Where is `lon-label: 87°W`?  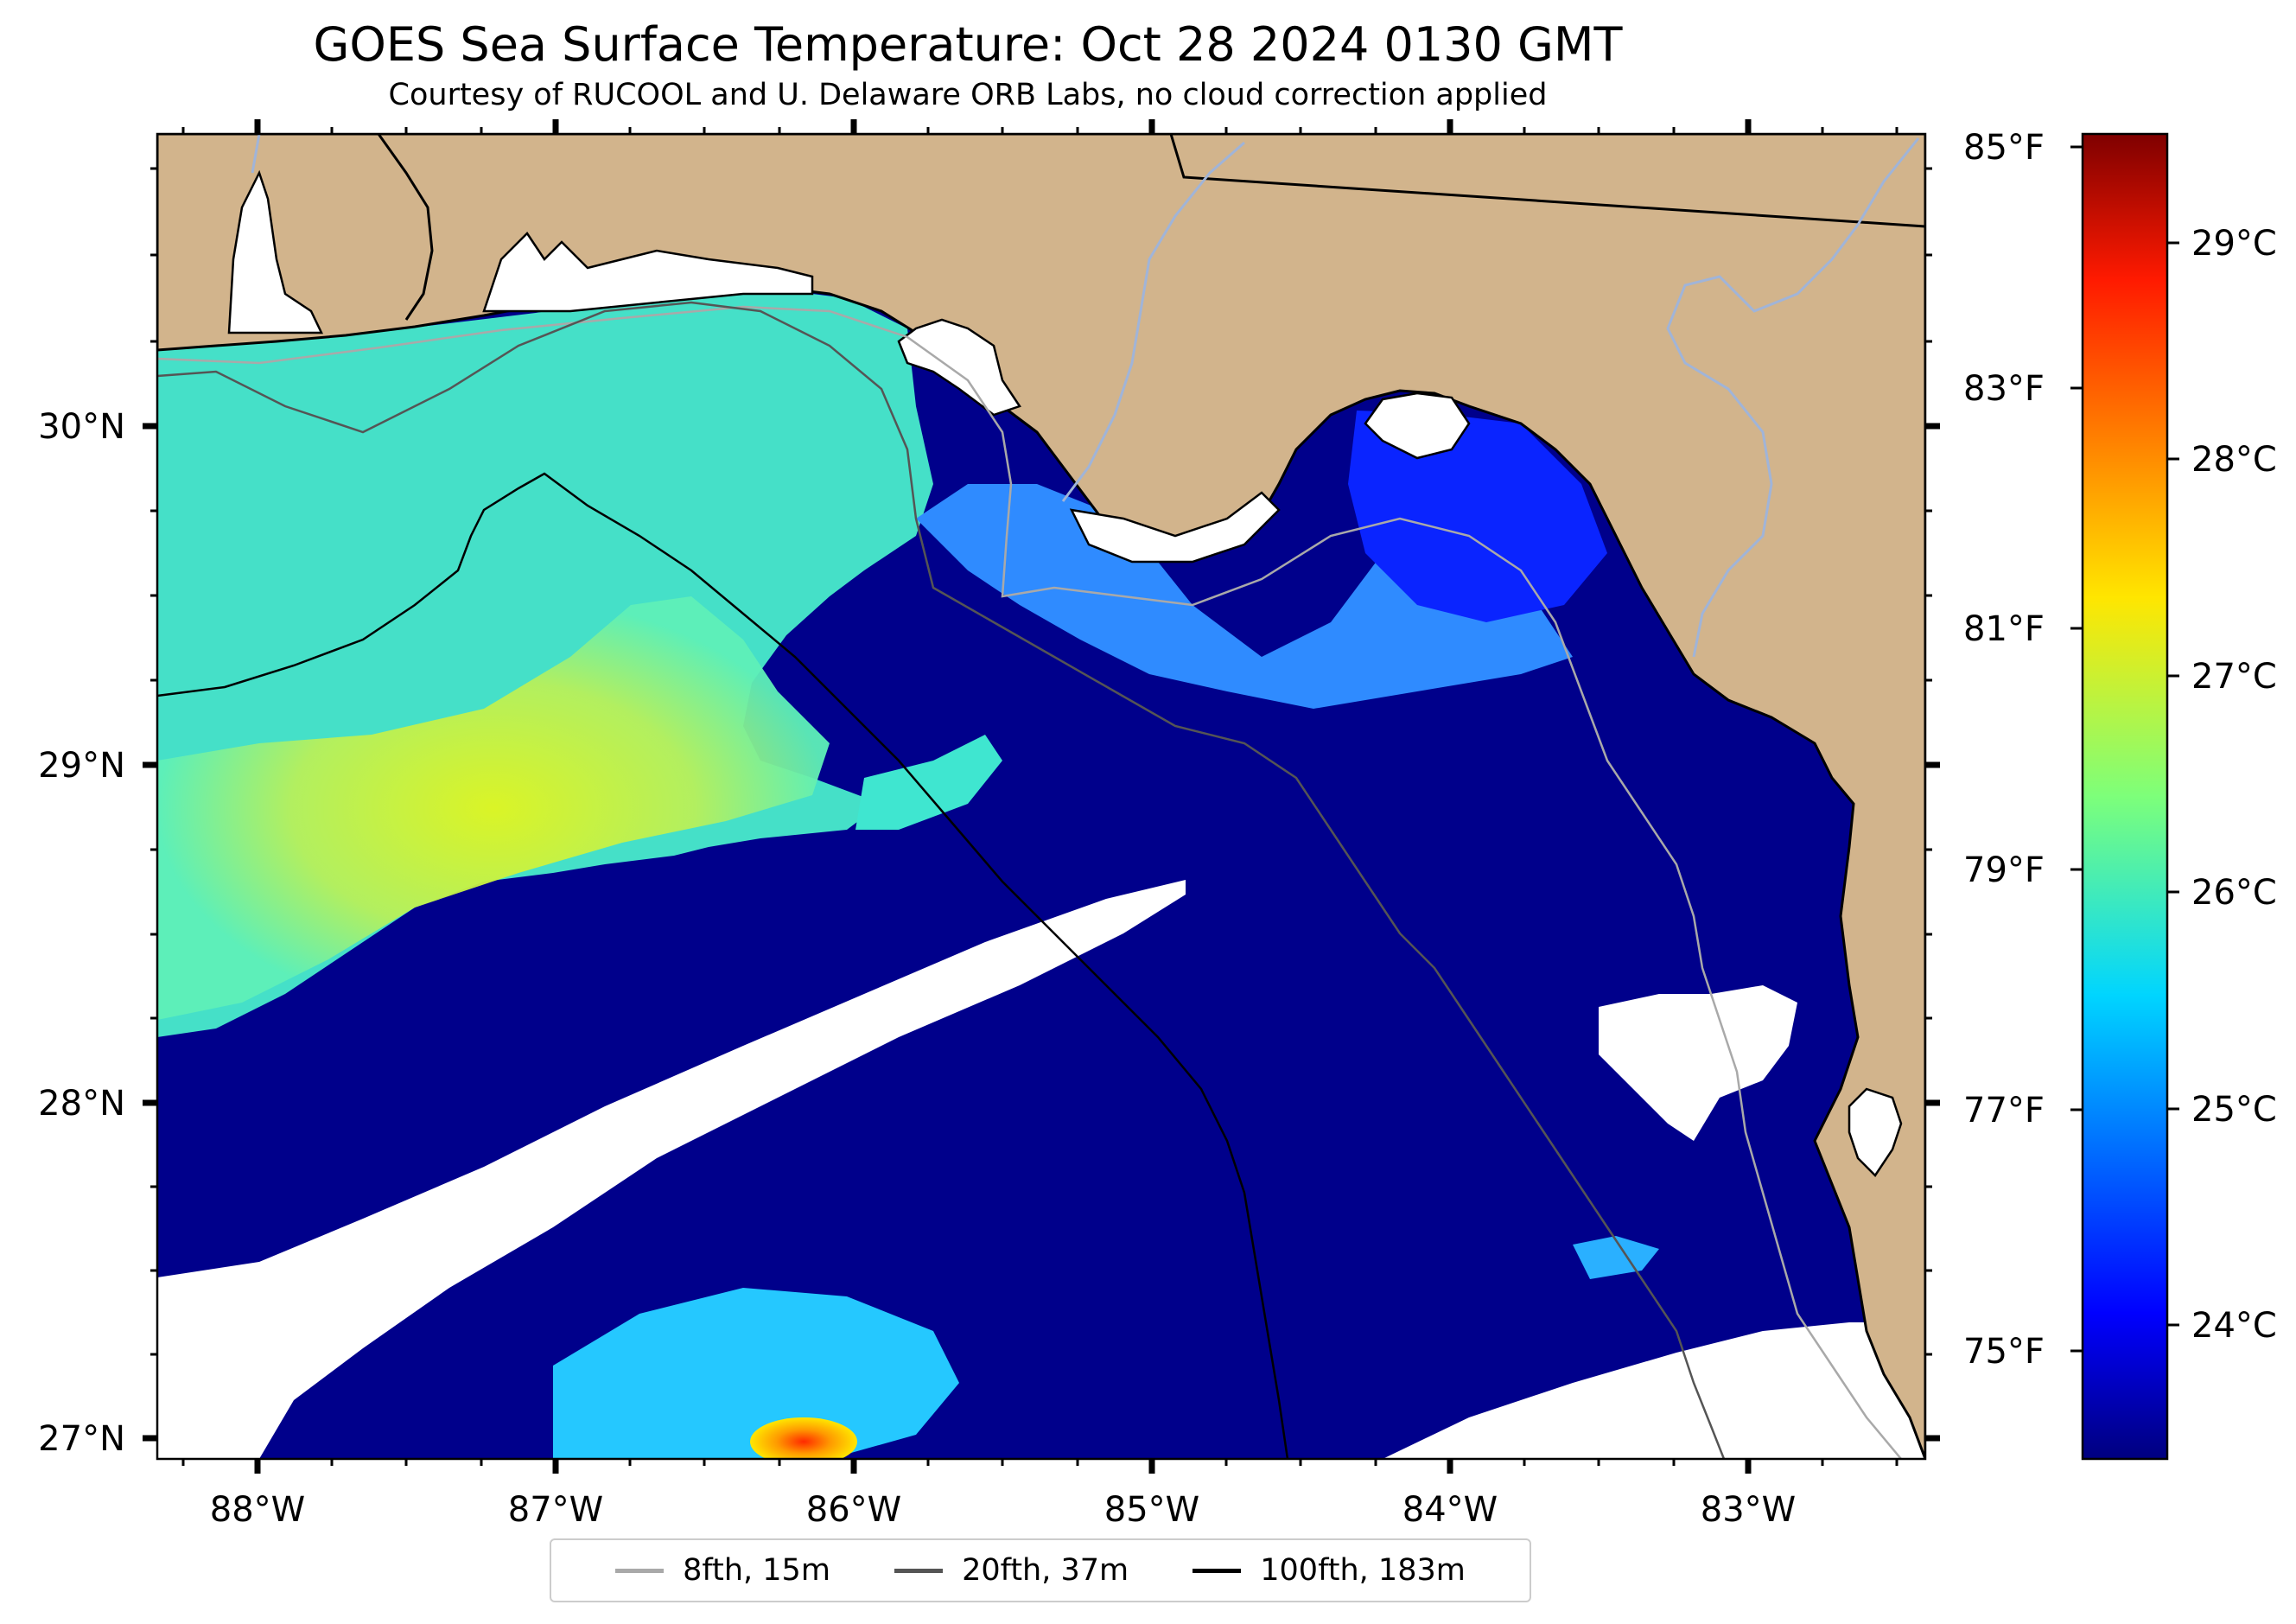
lon-label: 87°W is located at coordinates (555, 1510).